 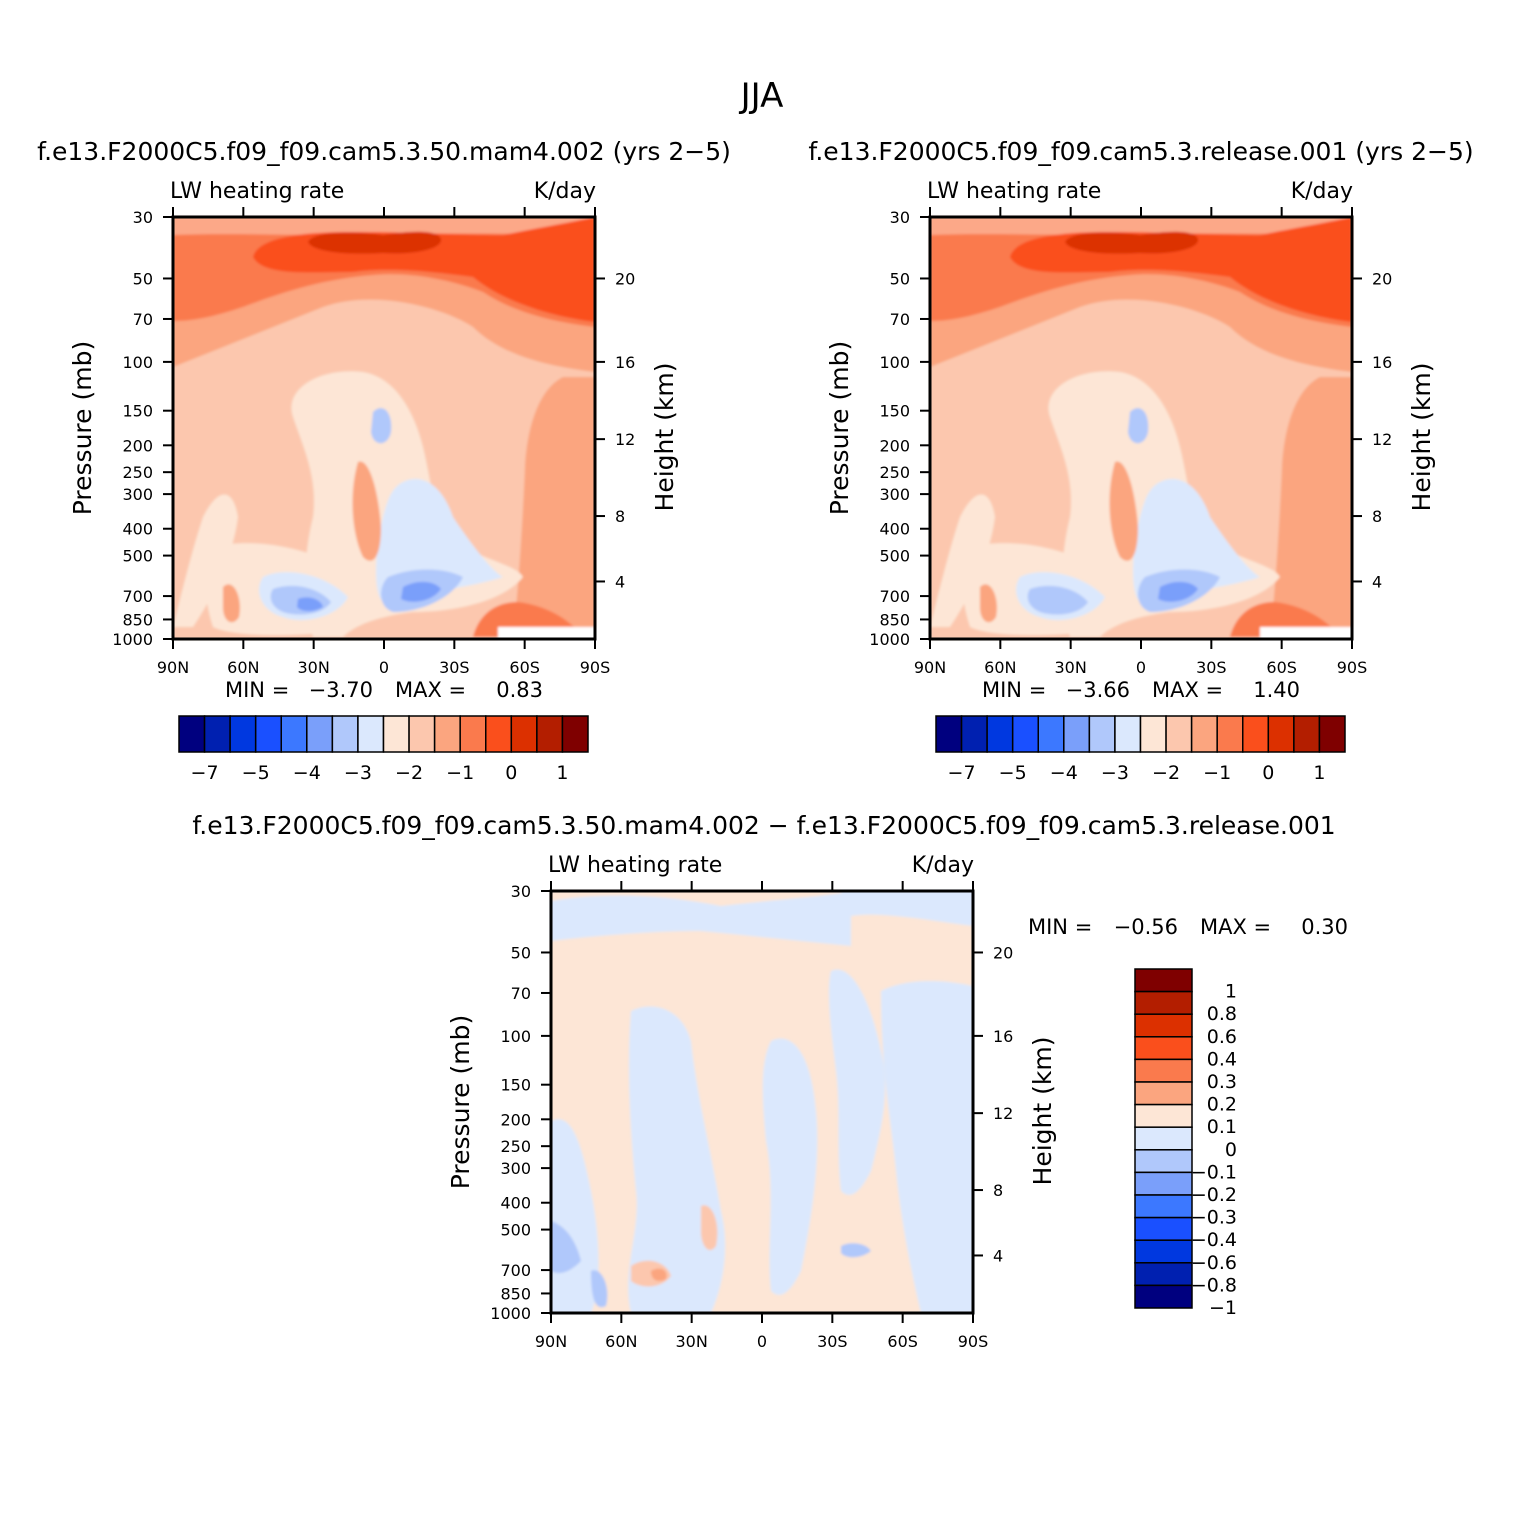 I want to click on colorbar-tick-label: −0.6, so click(x=1214, y=1263).